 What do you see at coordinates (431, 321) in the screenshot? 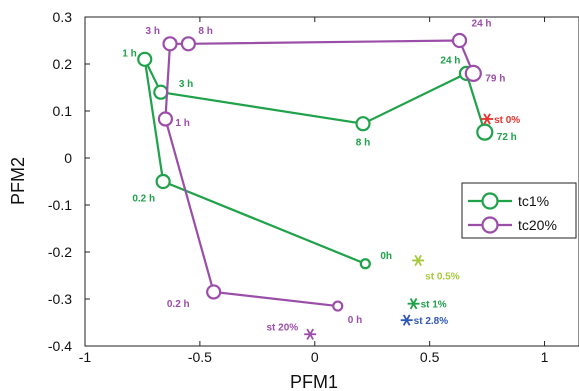
I see `standard-label: st 2.8%` at bounding box center [431, 321].